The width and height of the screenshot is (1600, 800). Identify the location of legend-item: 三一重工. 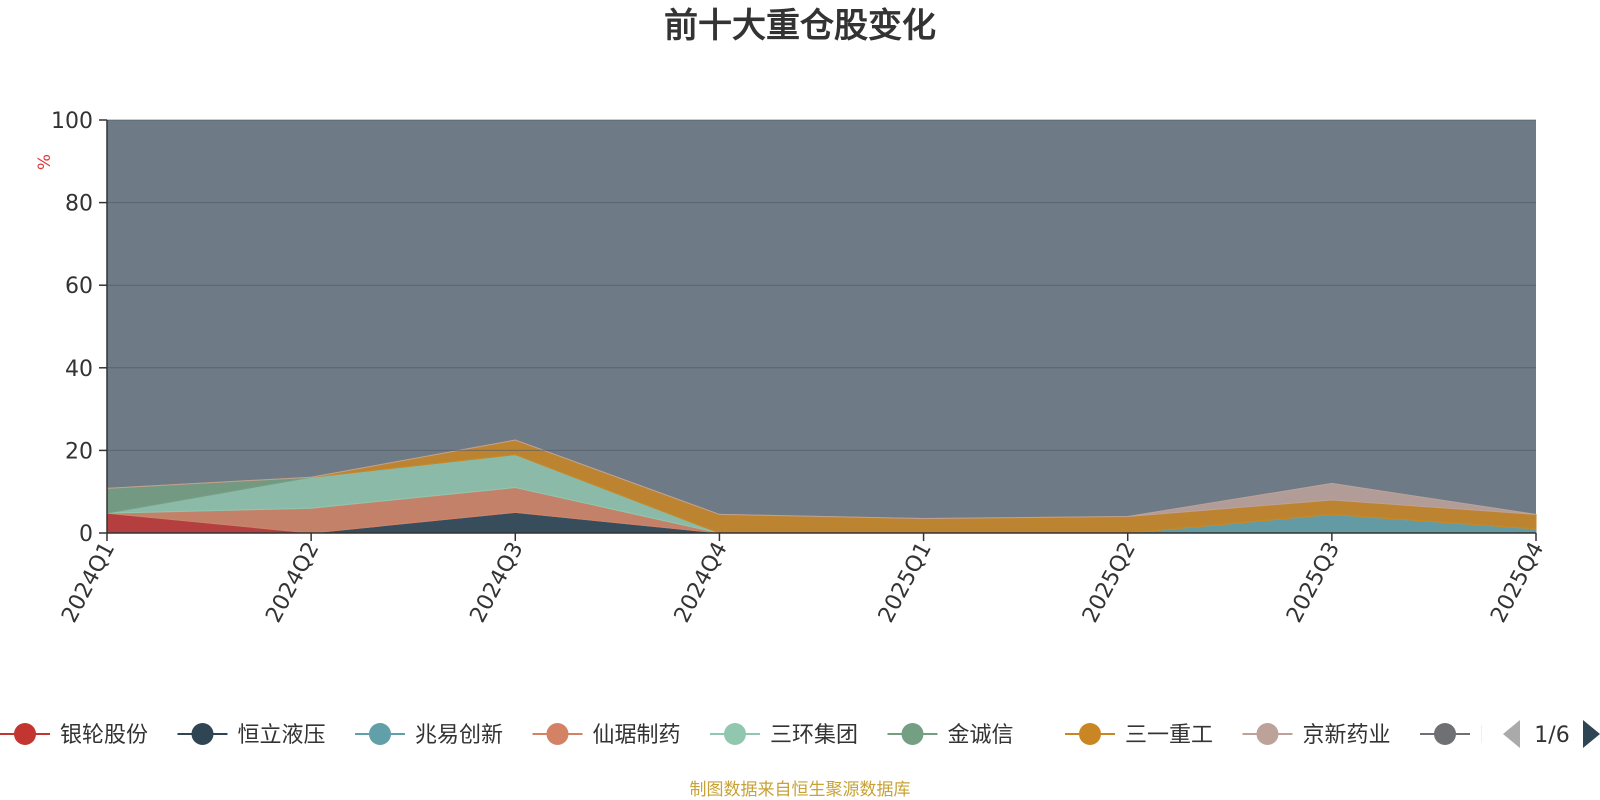
(1139, 735).